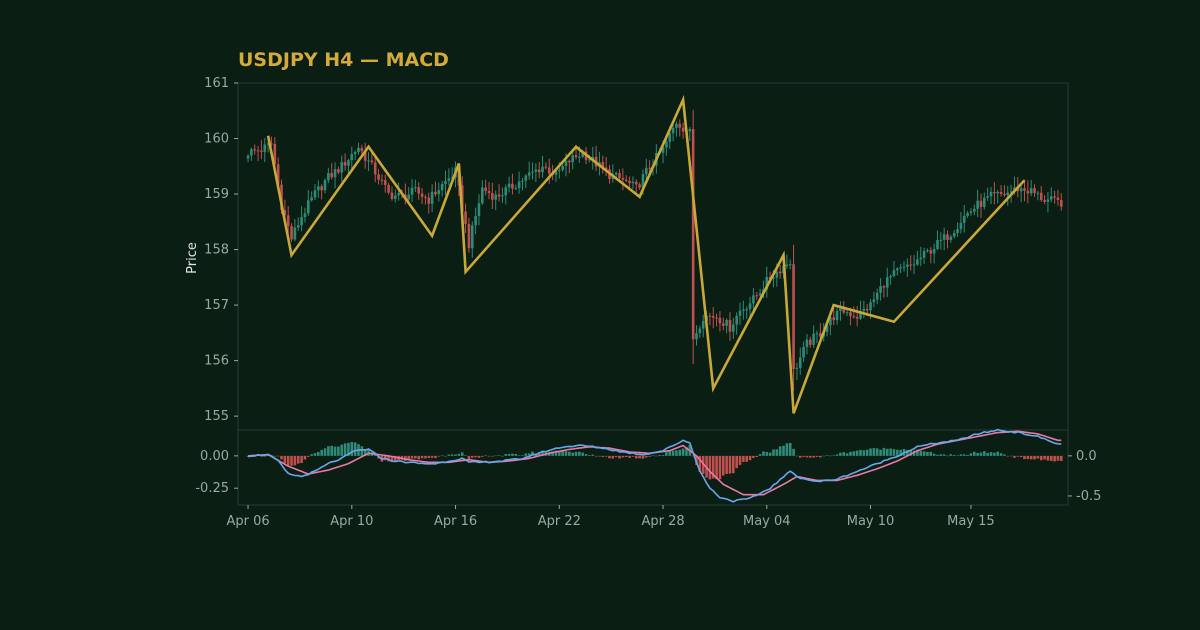 This screenshot has height=630, width=1200. What do you see at coordinates (216, 139) in the screenshot?
I see `price-tick-label: 160` at bounding box center [216, 139].